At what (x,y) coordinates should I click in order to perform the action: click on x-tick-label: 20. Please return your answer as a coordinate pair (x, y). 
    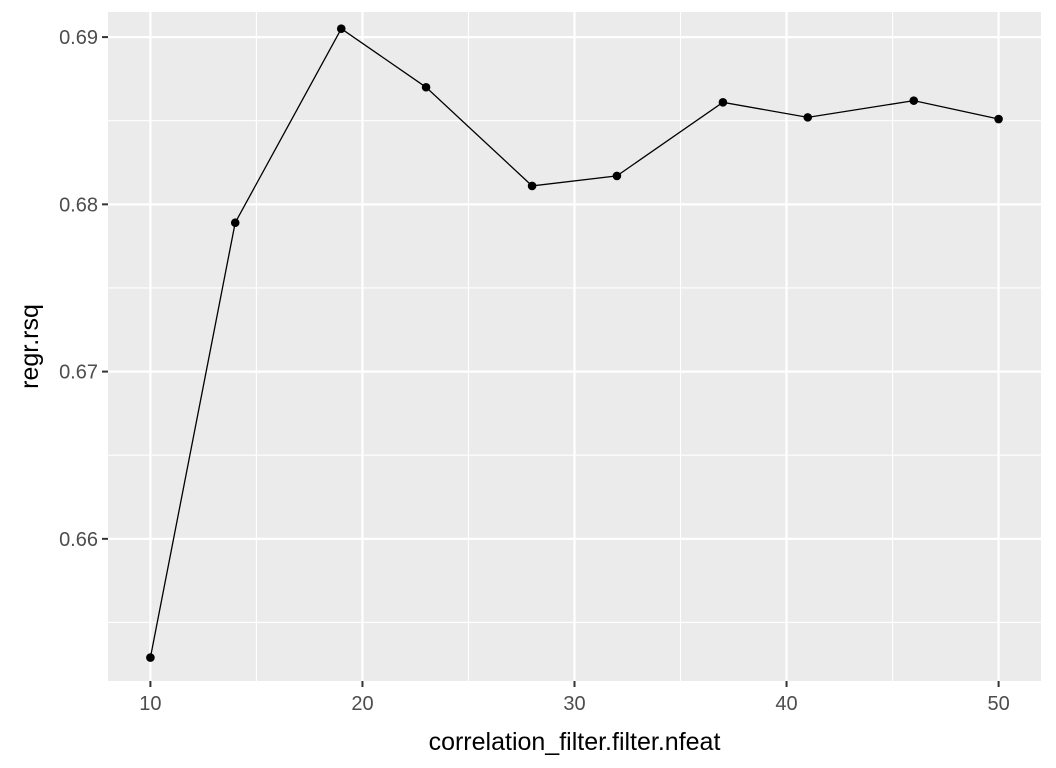
    Looking at the image, I should click on (362, 704).